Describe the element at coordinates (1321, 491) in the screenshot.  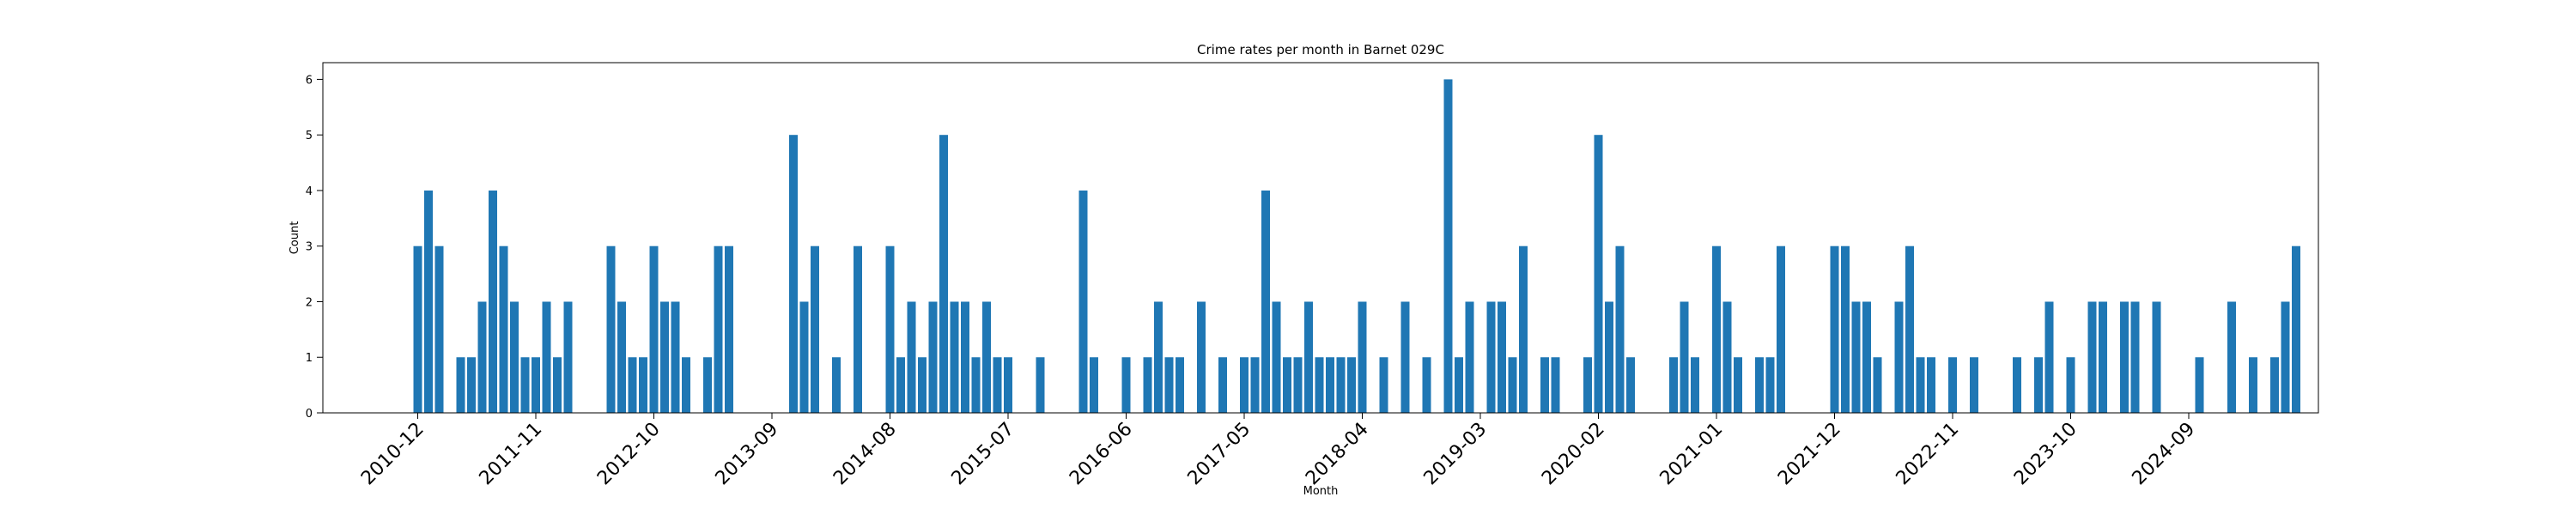
I see `x-axis-label: Month` at that location.